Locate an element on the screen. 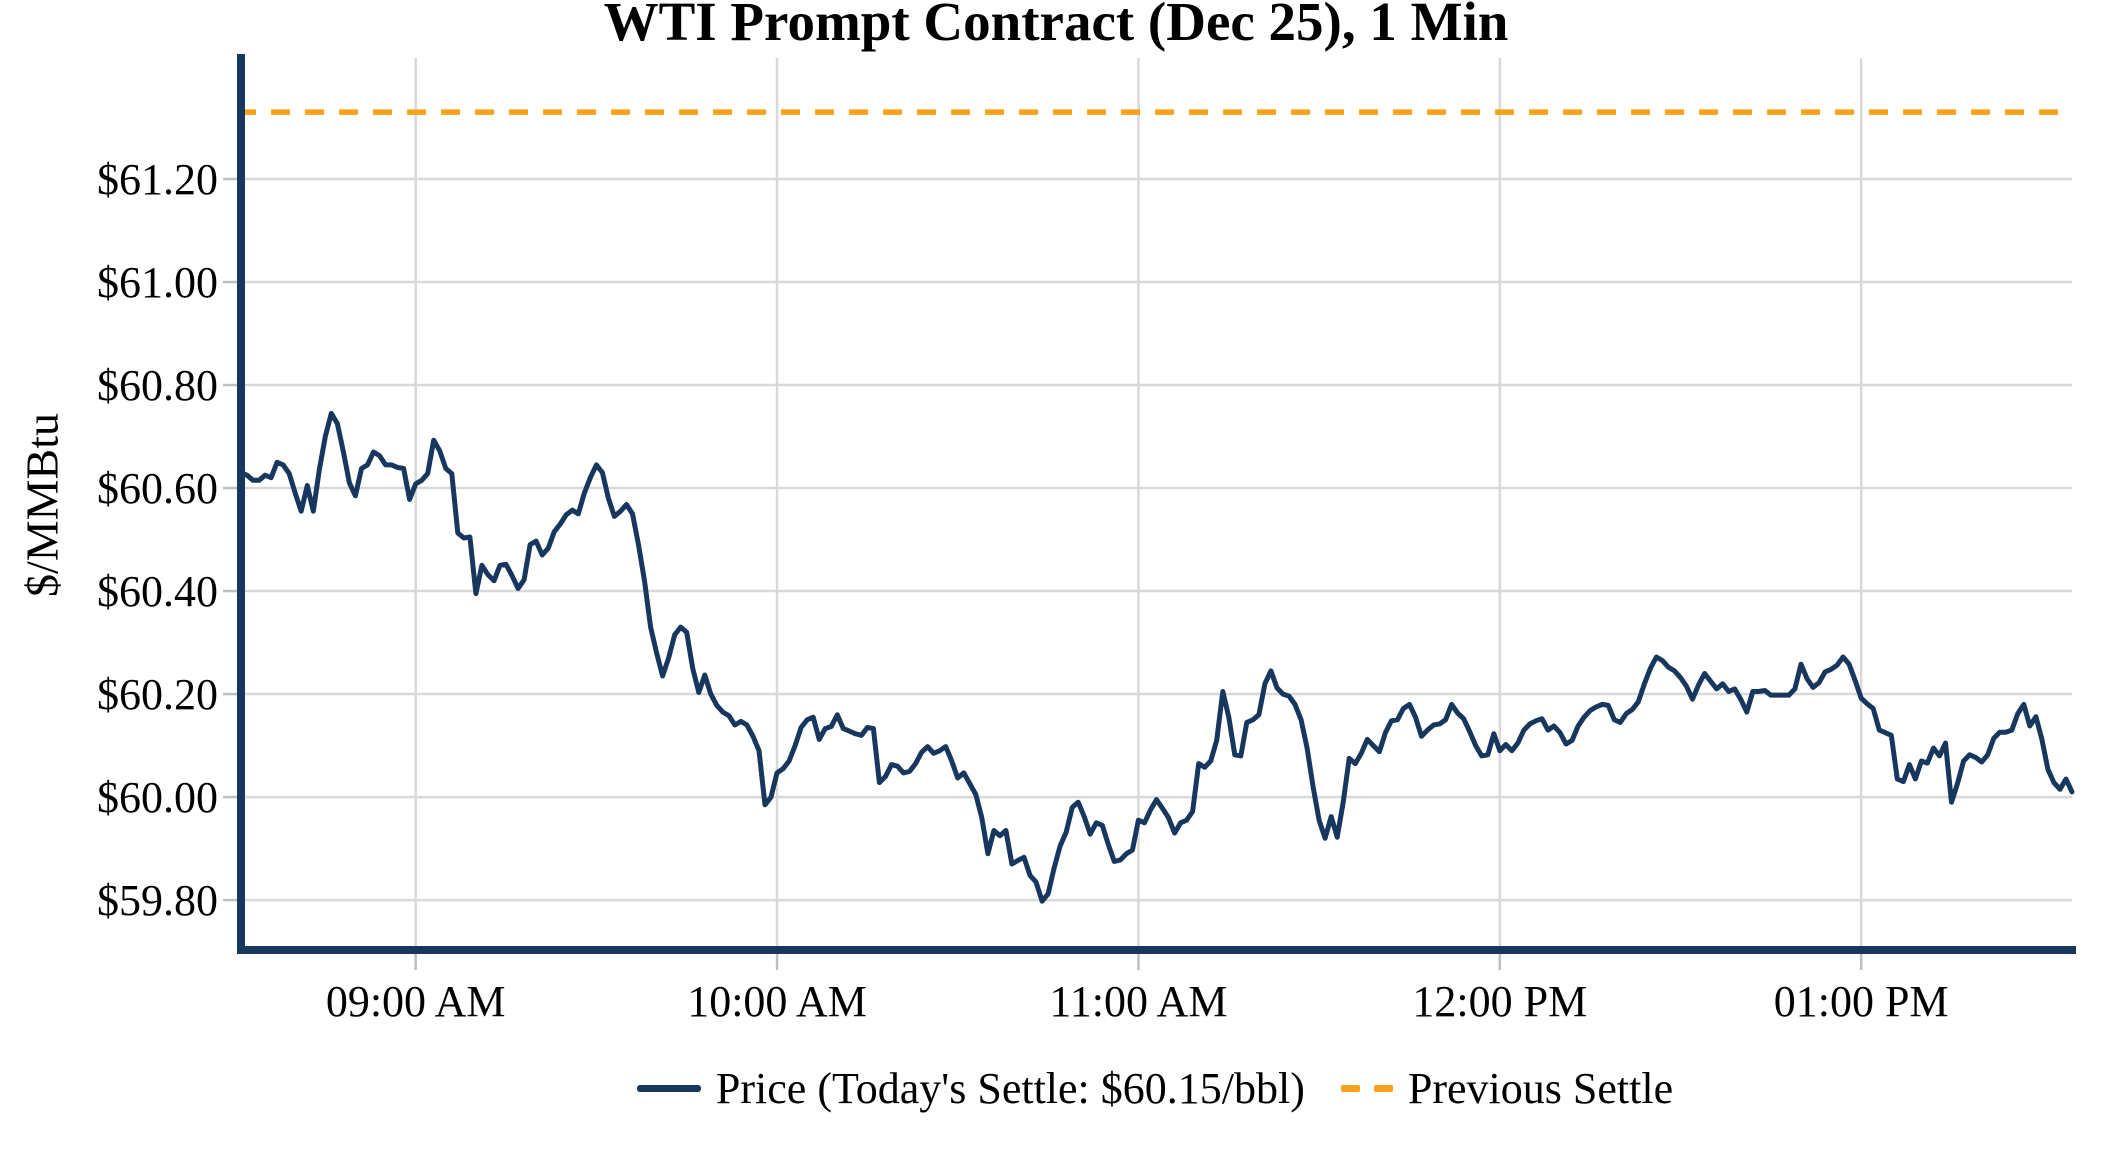 The image size is (2112, 1152). x-tick-label: 09:00 AM is located at coordinates (416, 1001).